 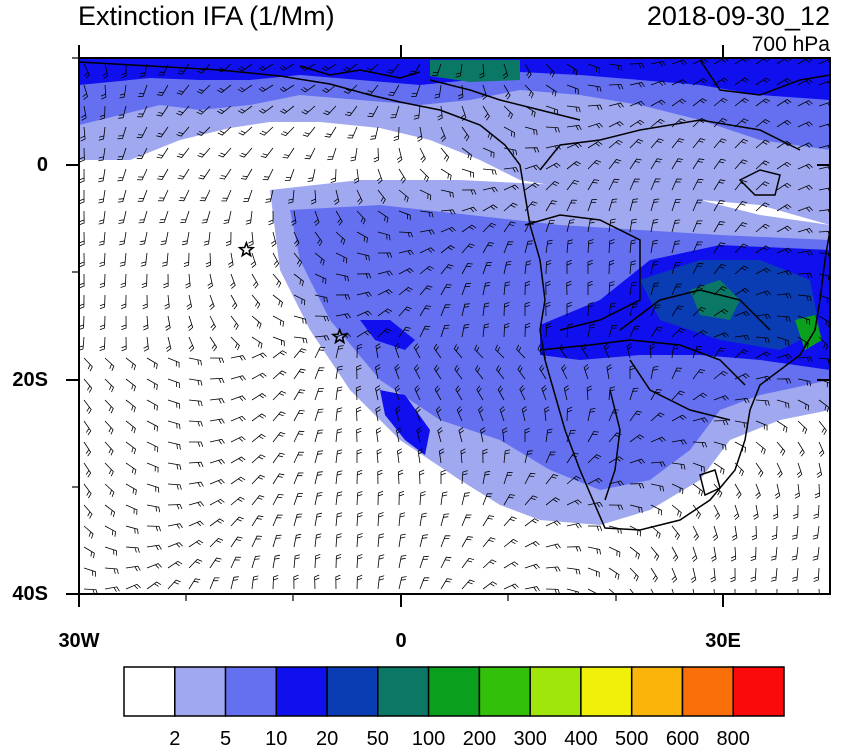 What do you see at coordinates (454, 691) in the screenshot?
I see `colorbar` at bounding box center [454, 691].